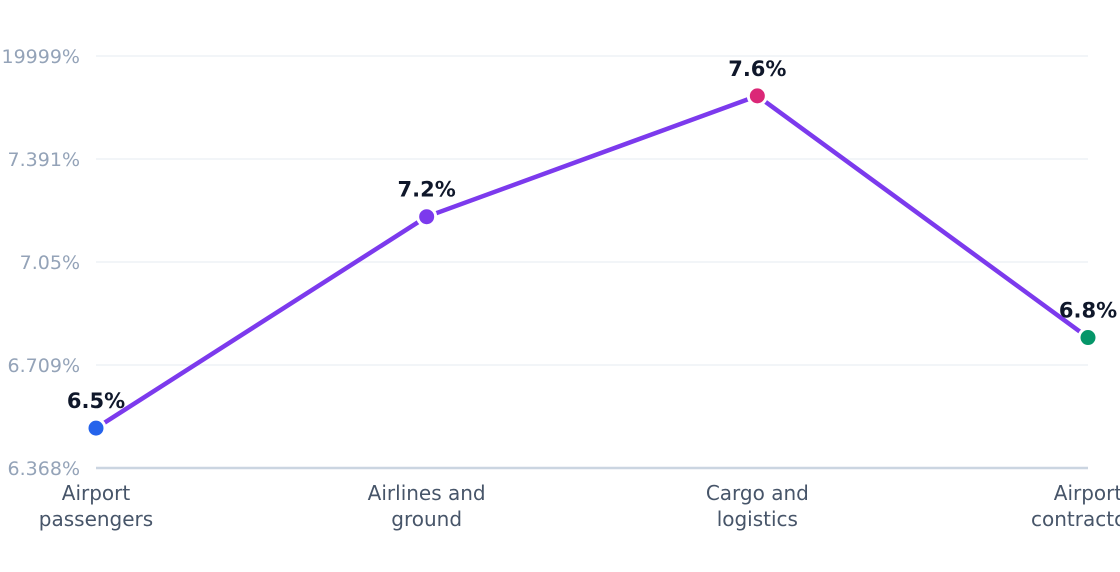  Describe the element at coordinates (1075, 519) in the screenshot. I see `x-tick-label-line: contractors` at that location.